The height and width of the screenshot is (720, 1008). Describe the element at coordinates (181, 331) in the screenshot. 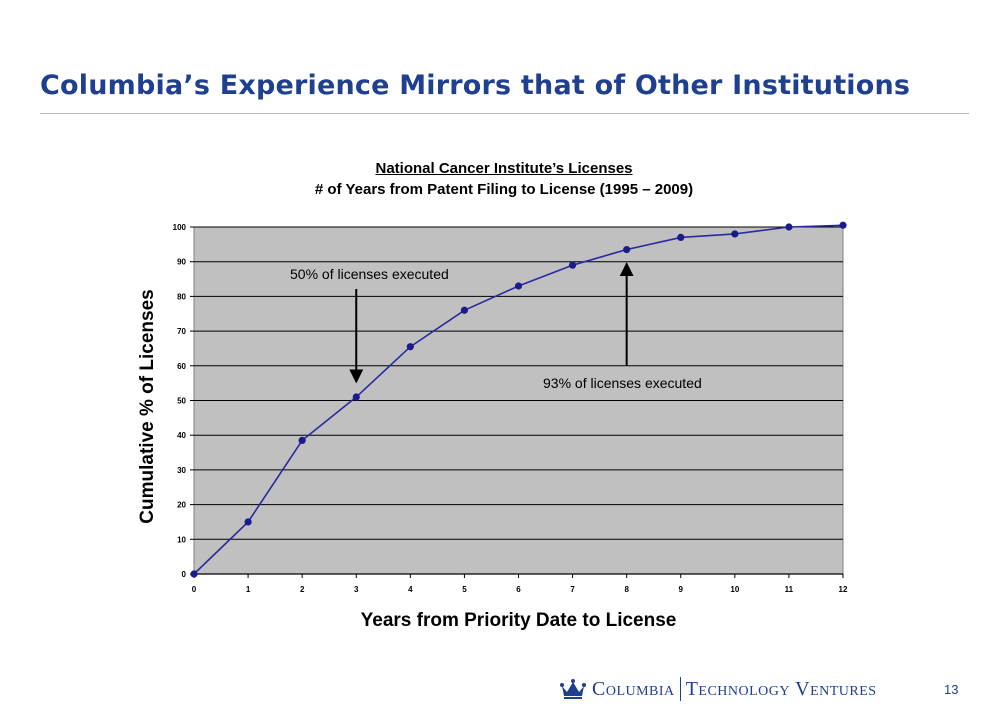

I see `y-tick-label: 70` at that location.